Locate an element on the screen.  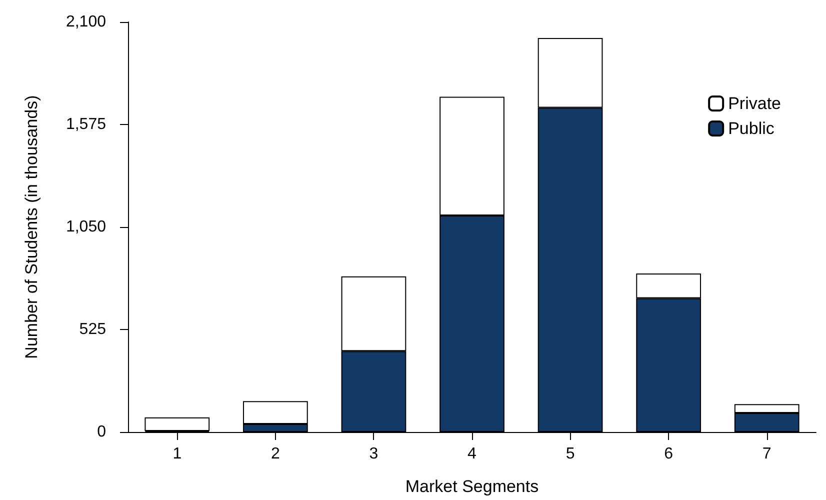
legend-label: Private is located at coordinates (755, 103).